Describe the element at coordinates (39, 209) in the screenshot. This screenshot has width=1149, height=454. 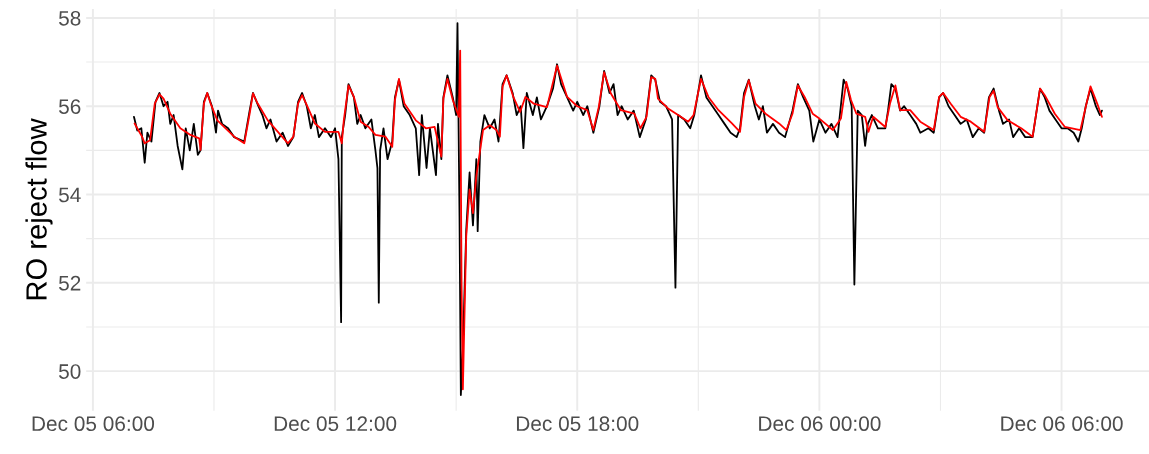
I see `y-axis-title: RO reject flow` at that location.